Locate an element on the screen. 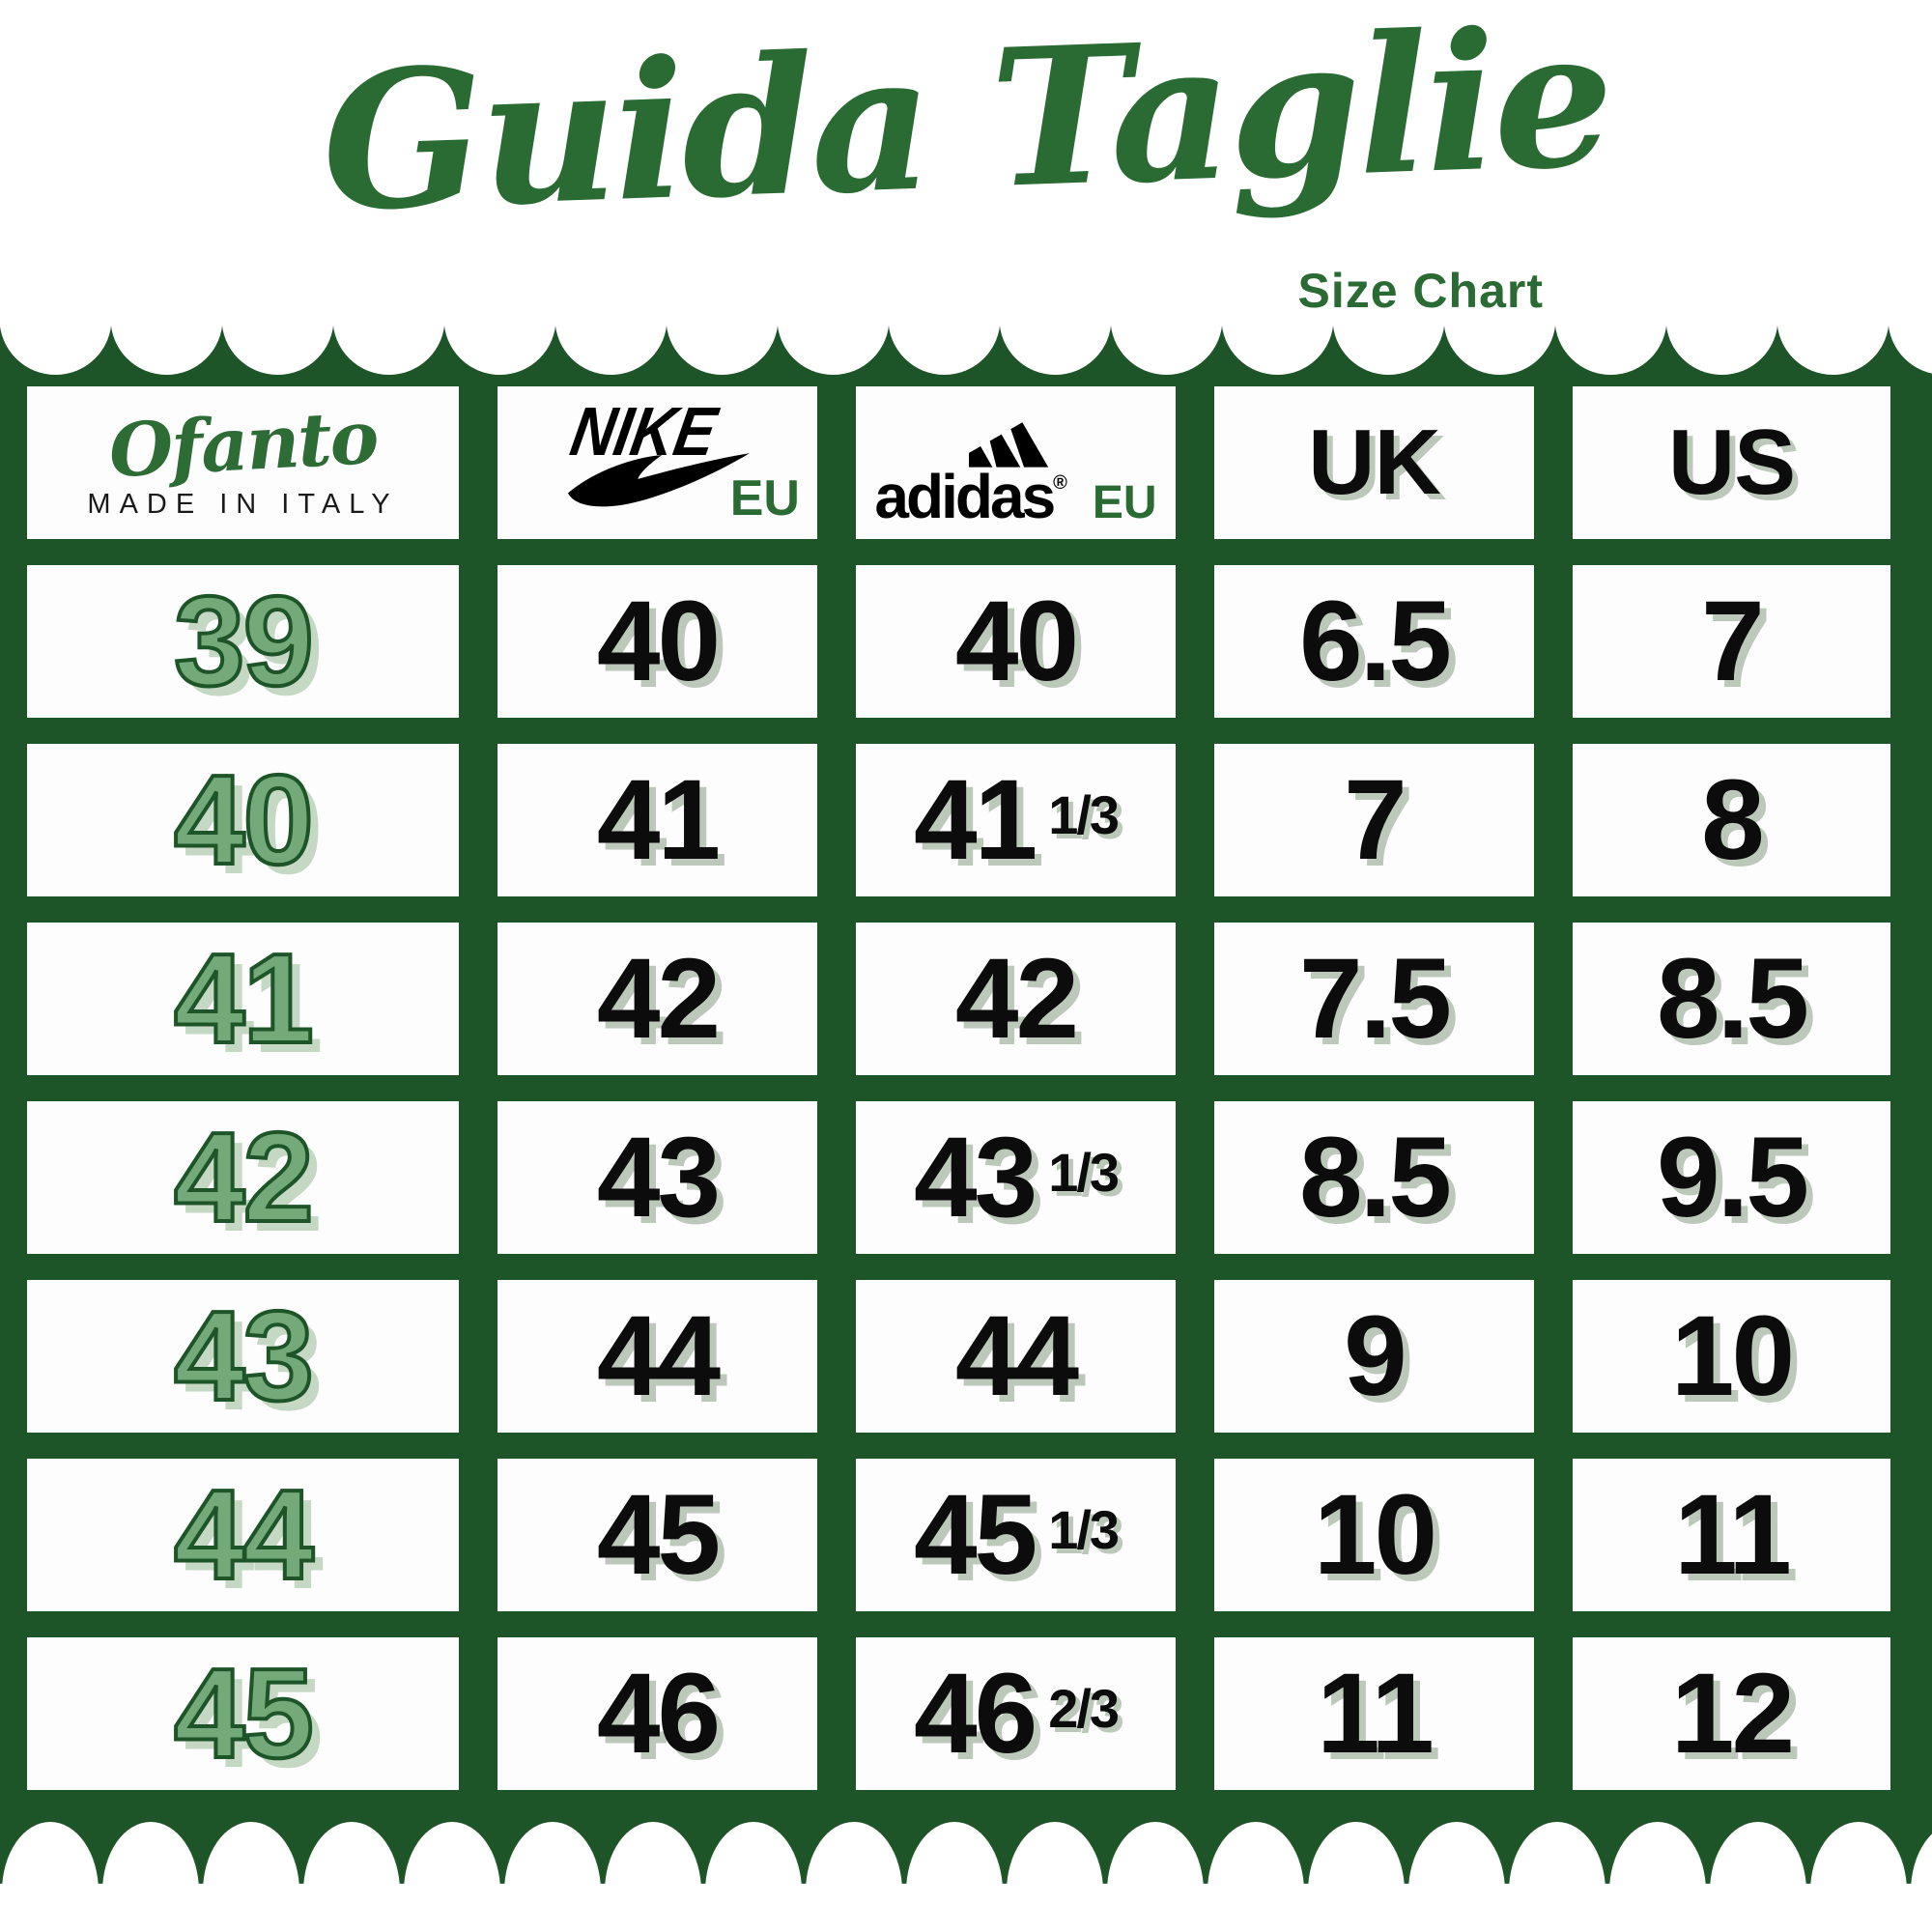  uk-size-cell: 6.5 is located at coordinates (1374, 641).